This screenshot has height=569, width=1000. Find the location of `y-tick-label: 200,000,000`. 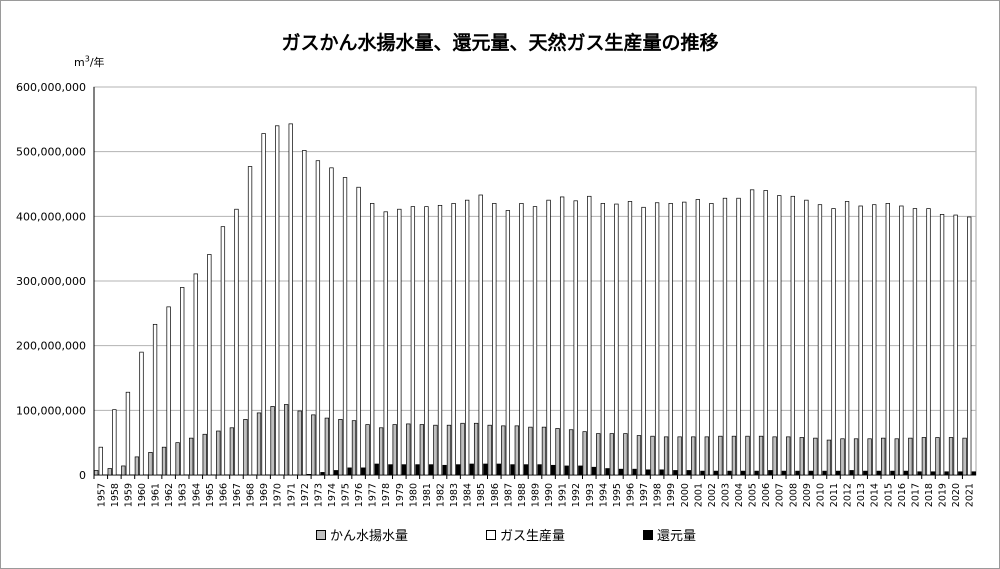

y-tick-label: 200,000,000 is located at coordinates (51, 346).